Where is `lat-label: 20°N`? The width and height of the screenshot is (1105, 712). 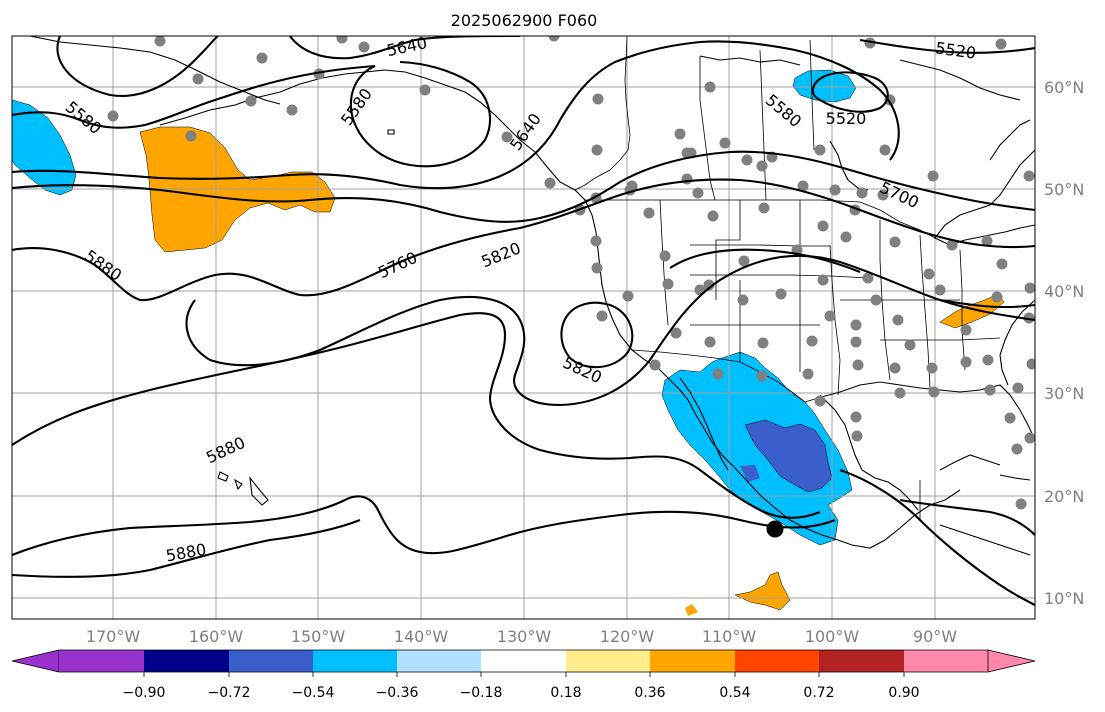
lat-label: 20°N is located at coordinates (1064, 496).